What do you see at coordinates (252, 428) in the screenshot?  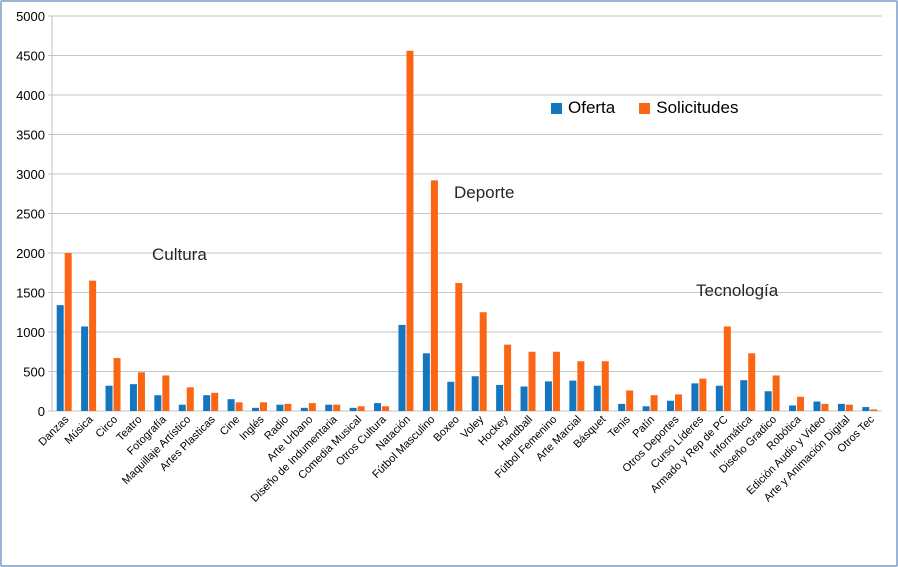 I see `x-label-8: Inglés` at bounding box center [252, 428].